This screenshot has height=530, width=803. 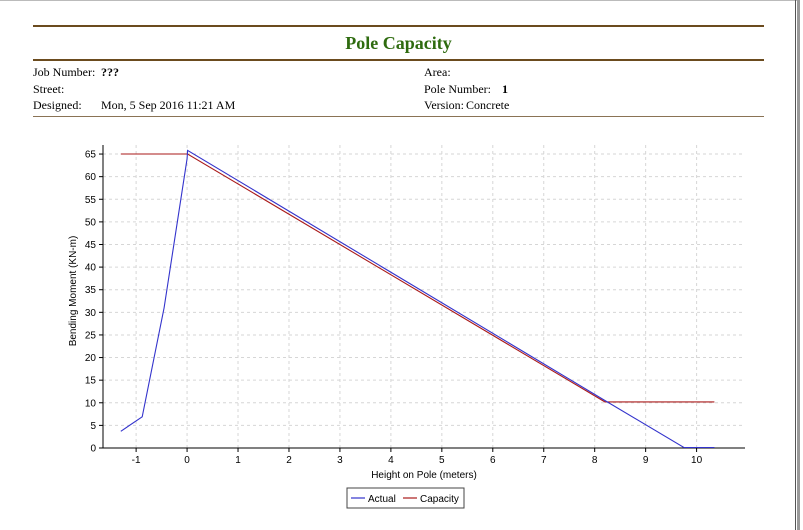 I want to click on y-tick-label: 45, so click(x=91, y=245).